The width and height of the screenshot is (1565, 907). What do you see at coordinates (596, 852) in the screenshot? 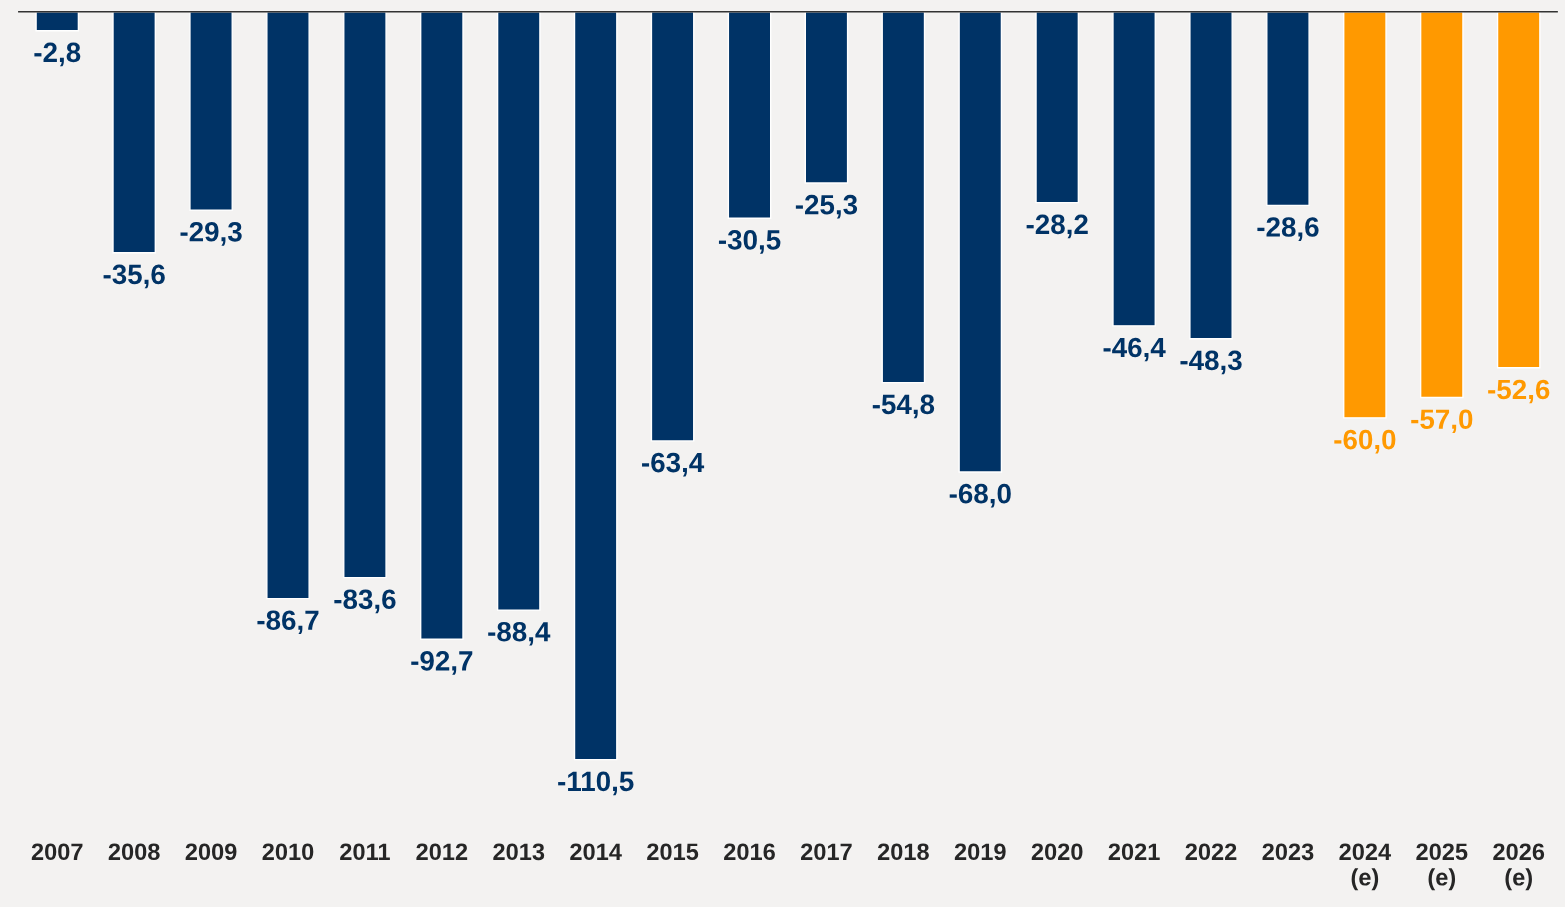
I see `x-tick-label: 2014` at bounding box center [596, 852].